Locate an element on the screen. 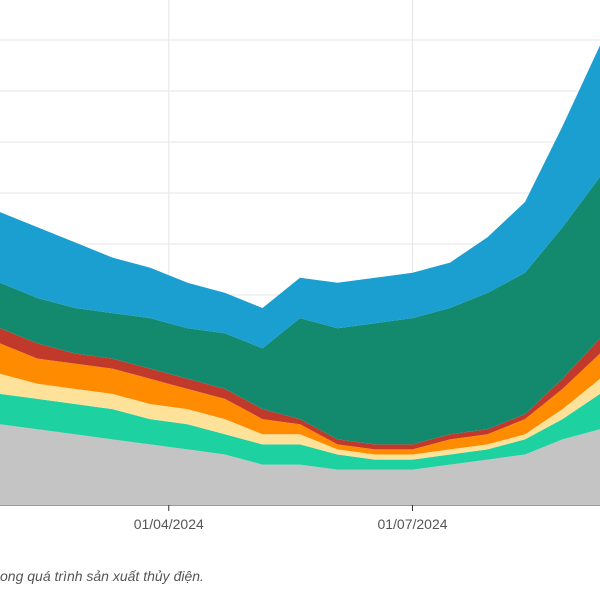 This screenshot has width=600, height=600. x-tick-label: 01/04/2024 is located at coordinates (169, 524).